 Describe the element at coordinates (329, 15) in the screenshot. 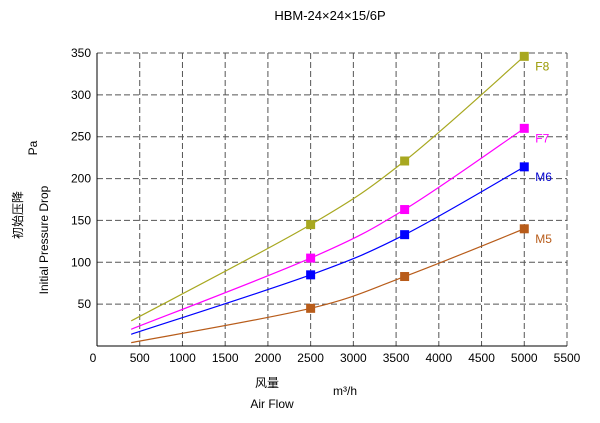

I see `chart-title: HBM-24×24×15/6P` at that location.